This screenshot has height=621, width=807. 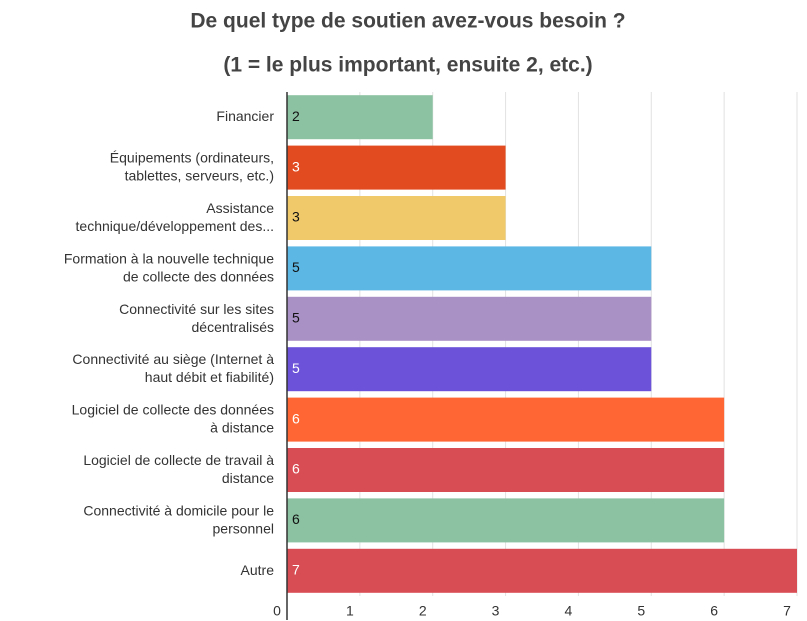 I want to click on data-label: 7, so click(x=296, y=570).